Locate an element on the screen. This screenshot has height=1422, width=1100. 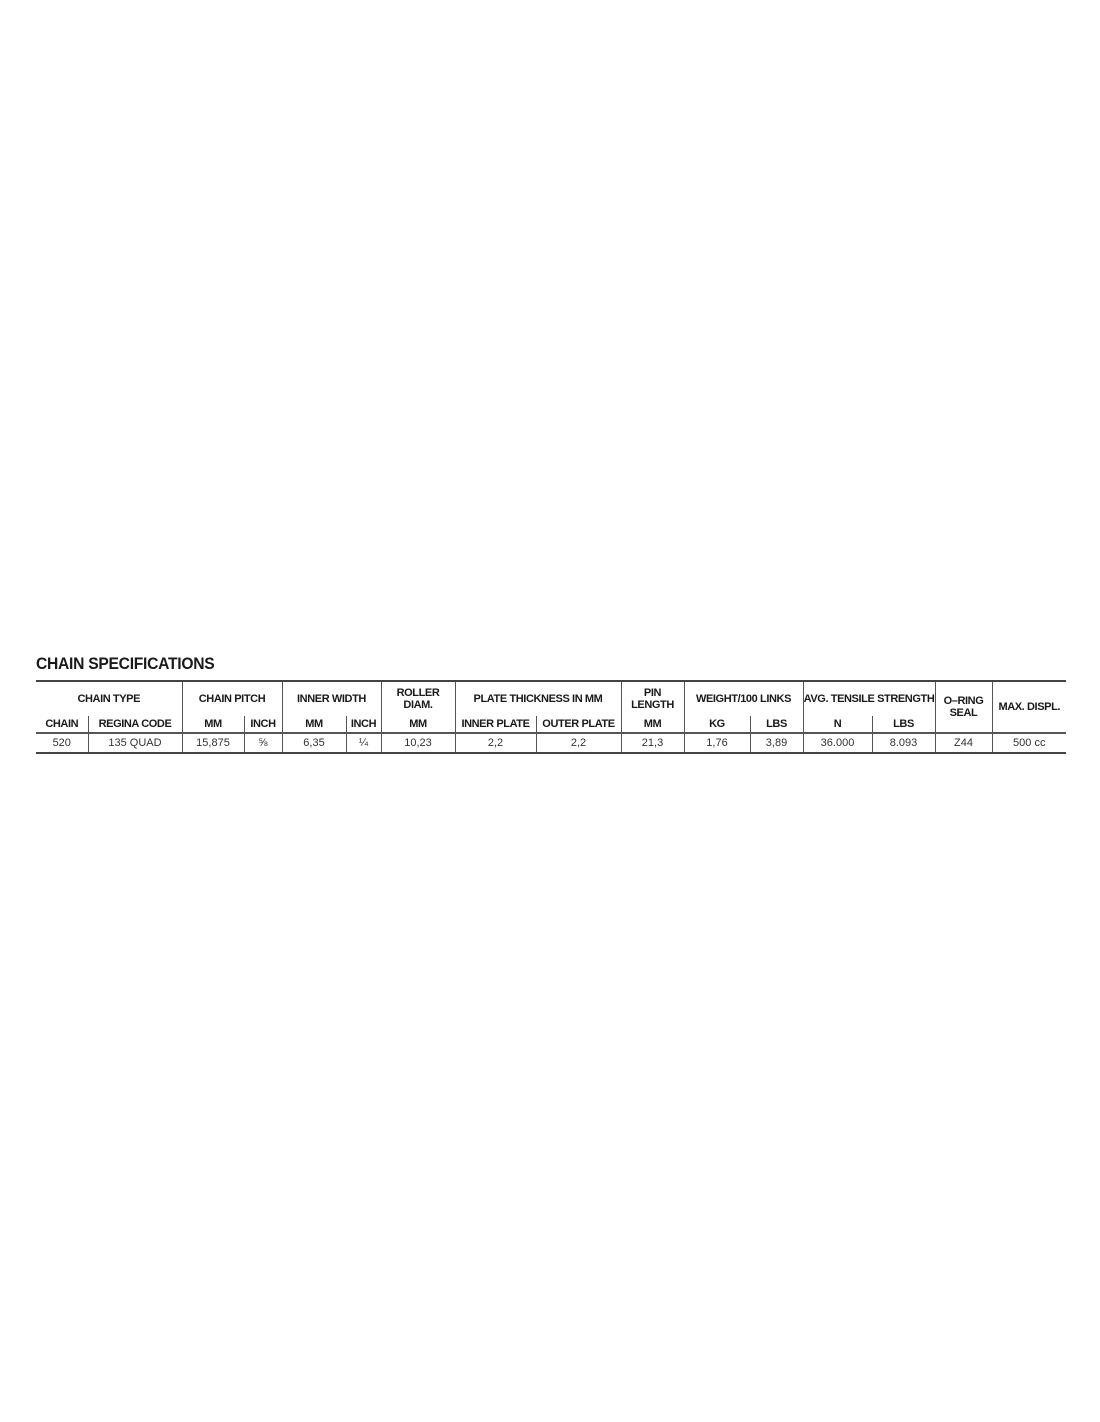
header-weight: WEIGHT/100 LINKS is located at coordinates (743, 698).